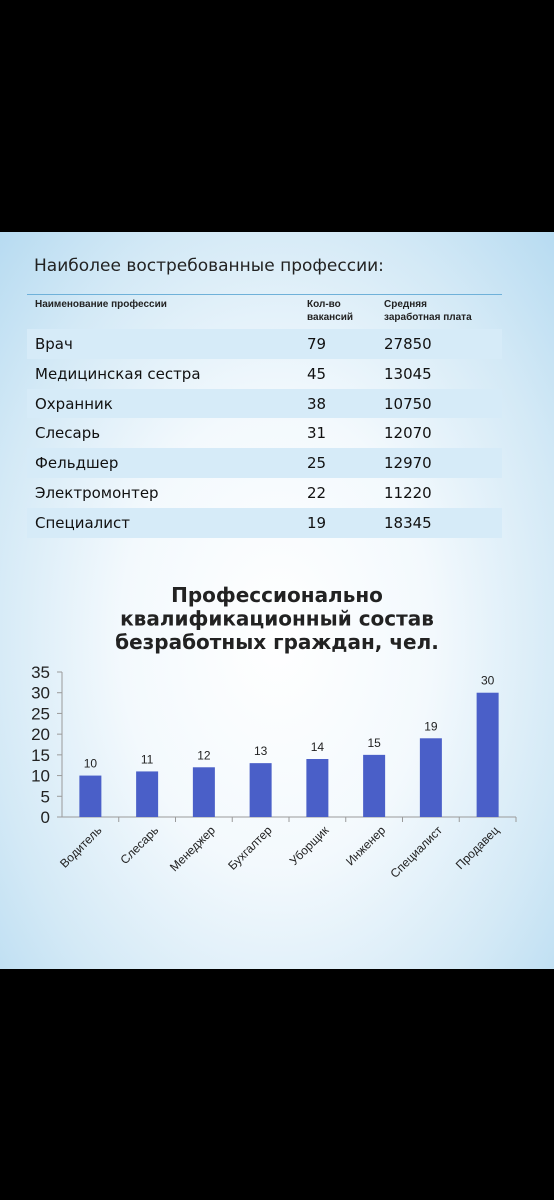 This screenshot has height=1200, width=554. Describe the element at coordinates (264, 522) in the screenshot. I see `table-row: Специалист 19 18345` at that location.